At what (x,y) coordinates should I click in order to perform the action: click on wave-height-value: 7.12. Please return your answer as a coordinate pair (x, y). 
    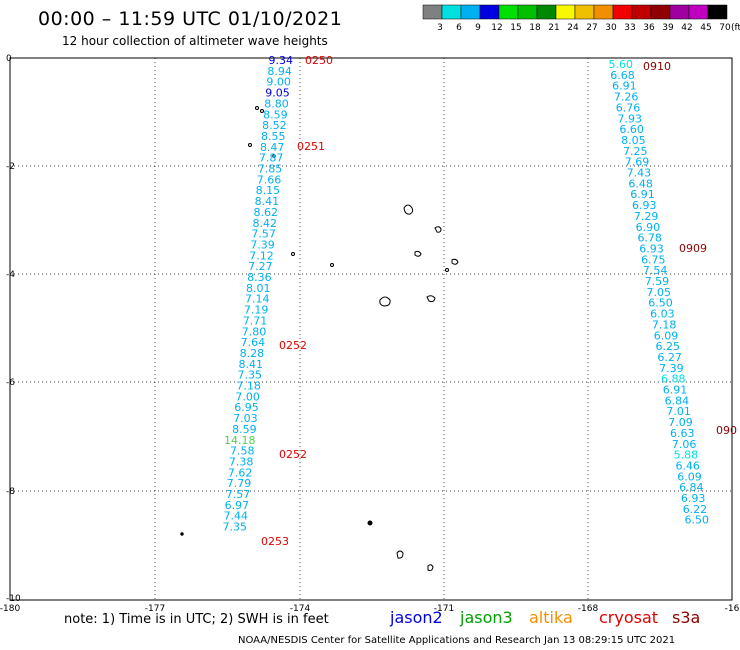
    Looking at the image, I should click on (261, 255).